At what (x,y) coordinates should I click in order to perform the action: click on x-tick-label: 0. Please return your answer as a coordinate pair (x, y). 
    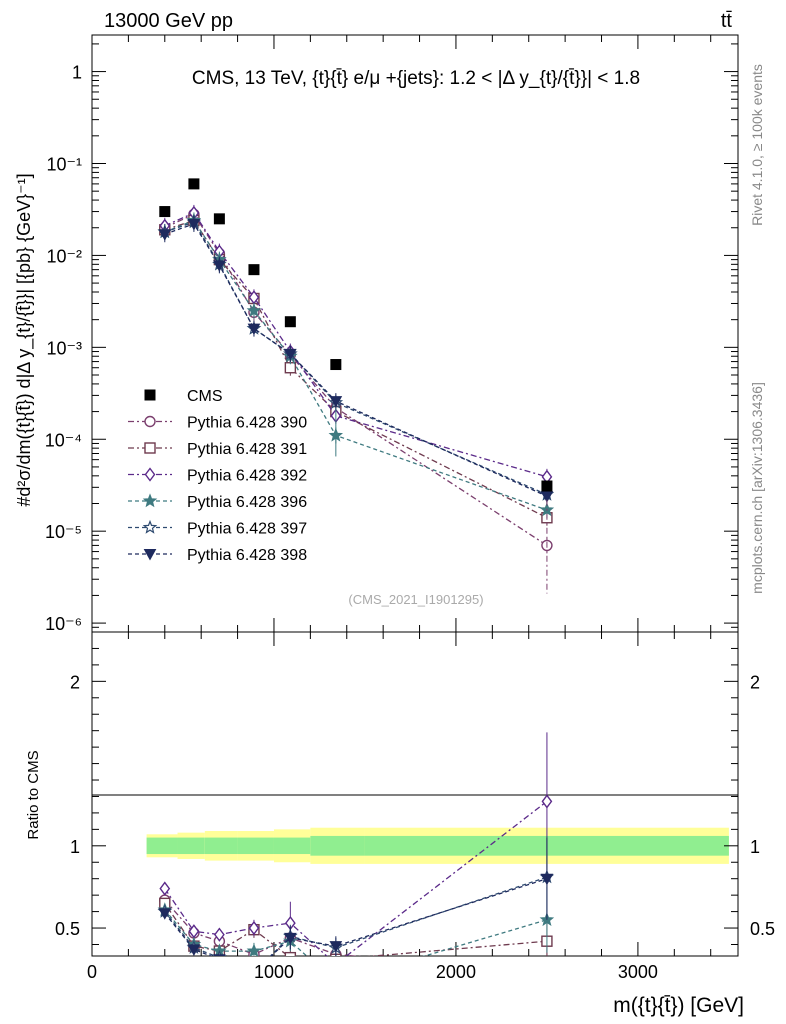
    Looking at the image, I should click on (92, 972).